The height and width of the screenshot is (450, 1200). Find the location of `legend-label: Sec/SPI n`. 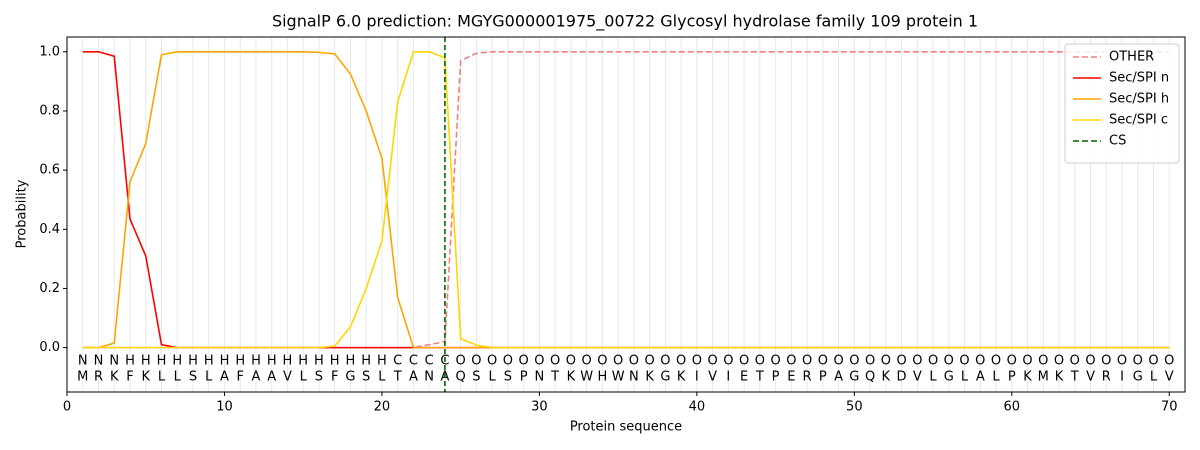

legend-label: Sec/SPI n is located at coordinates (1139, 78).